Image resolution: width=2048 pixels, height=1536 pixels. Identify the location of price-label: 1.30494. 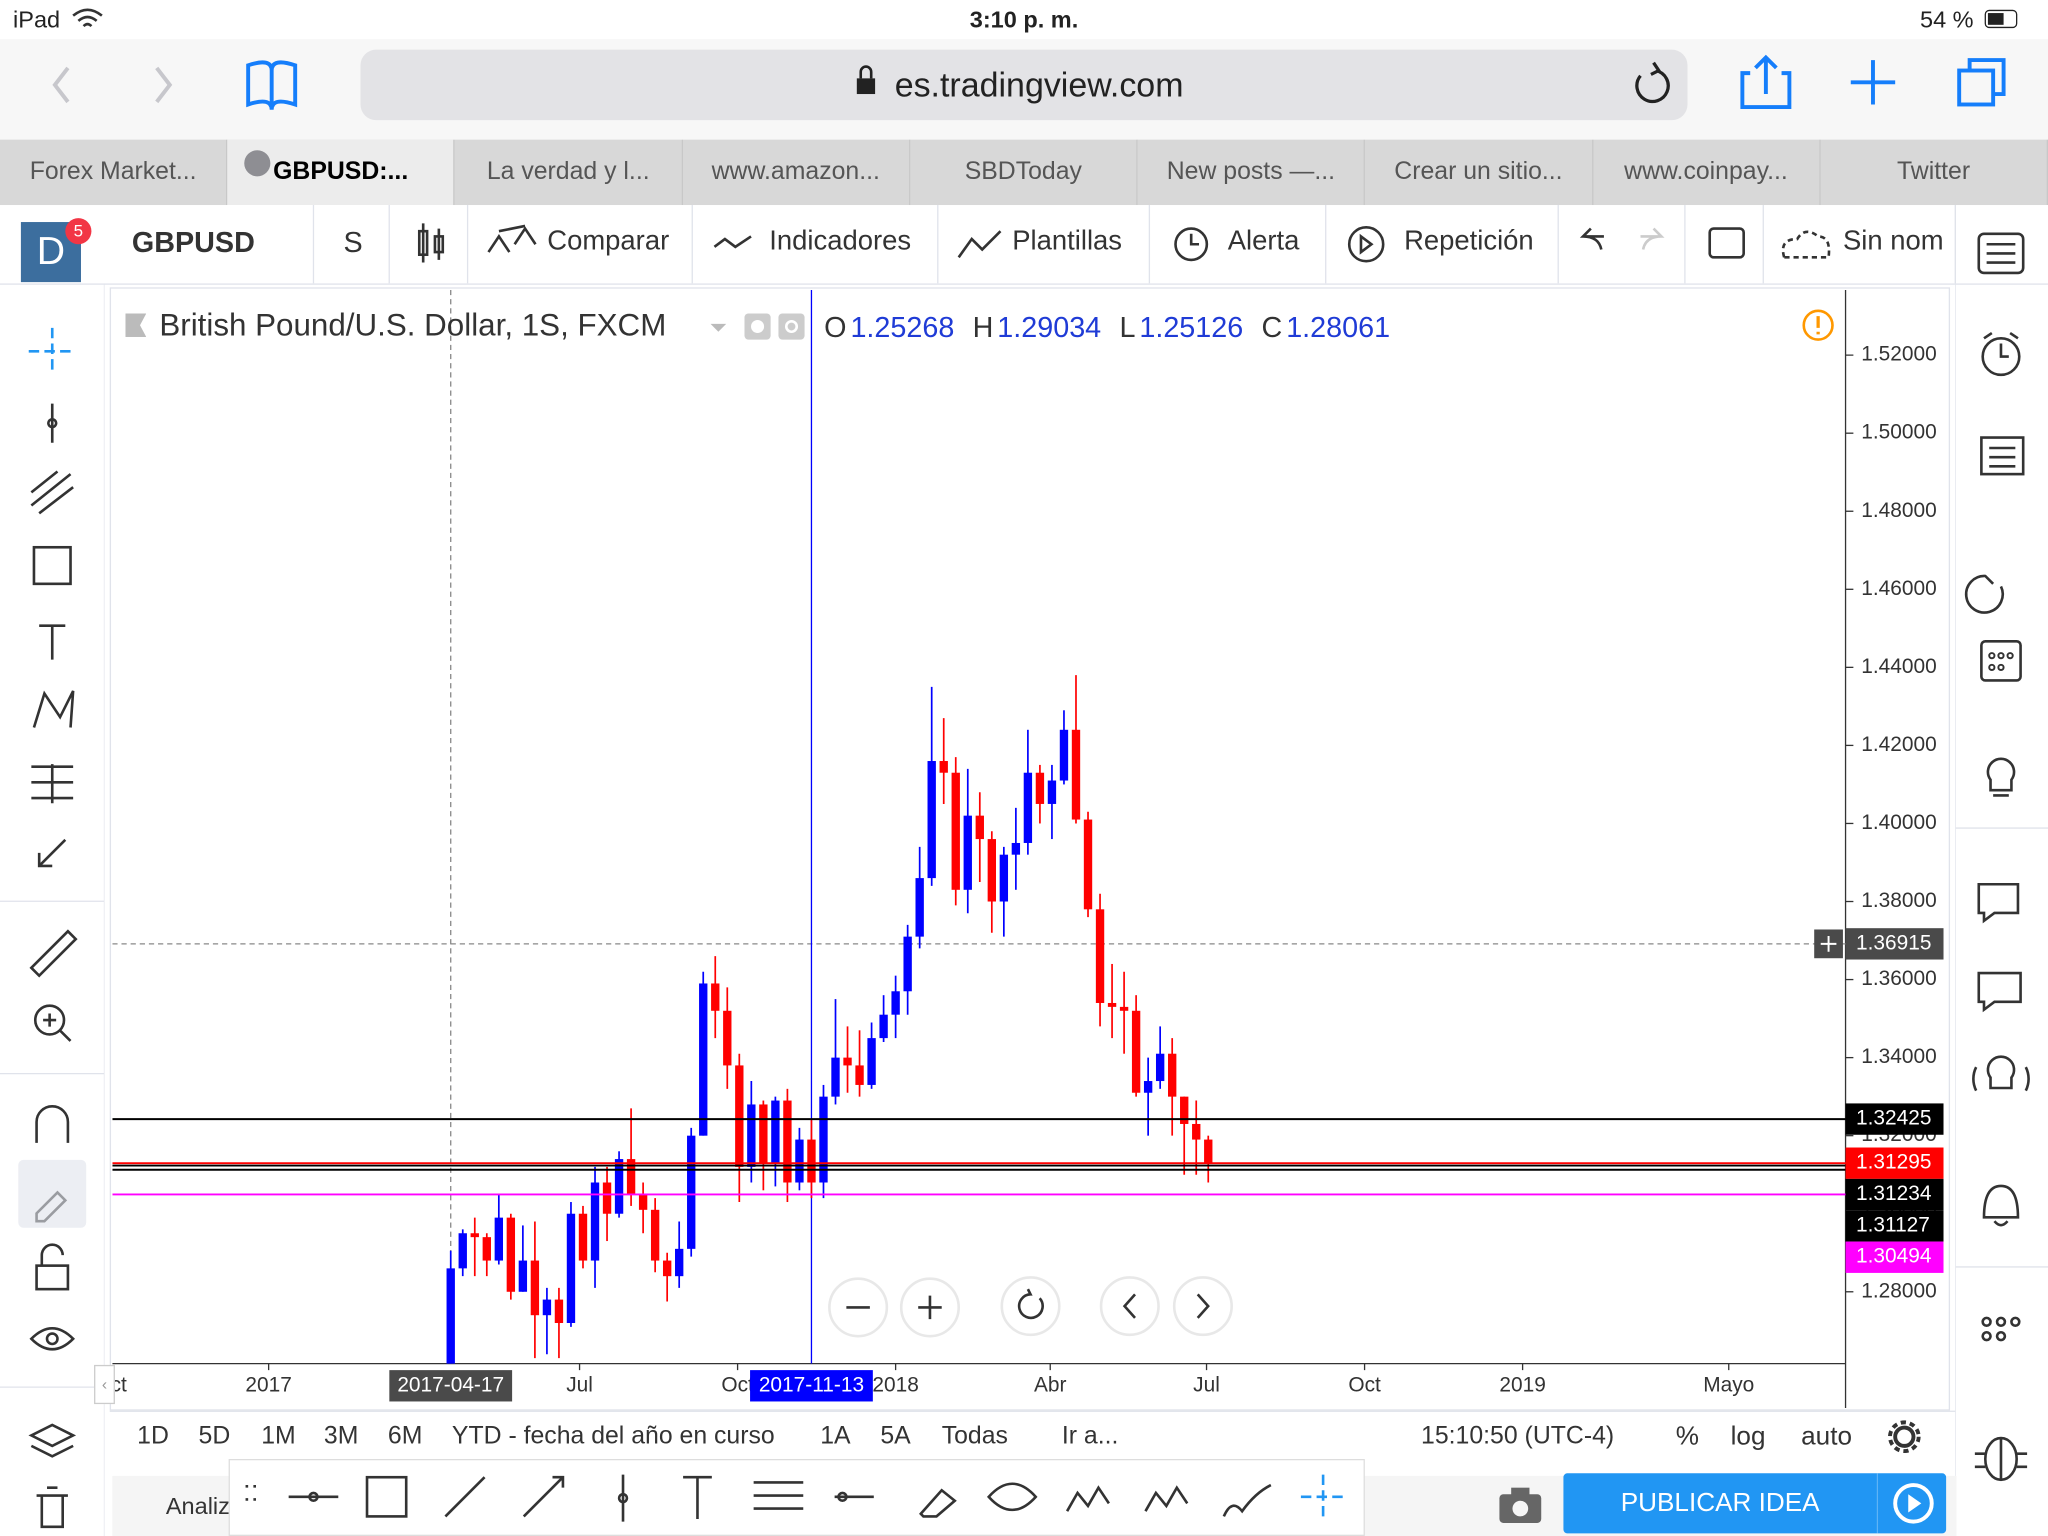
(1893, 1256).